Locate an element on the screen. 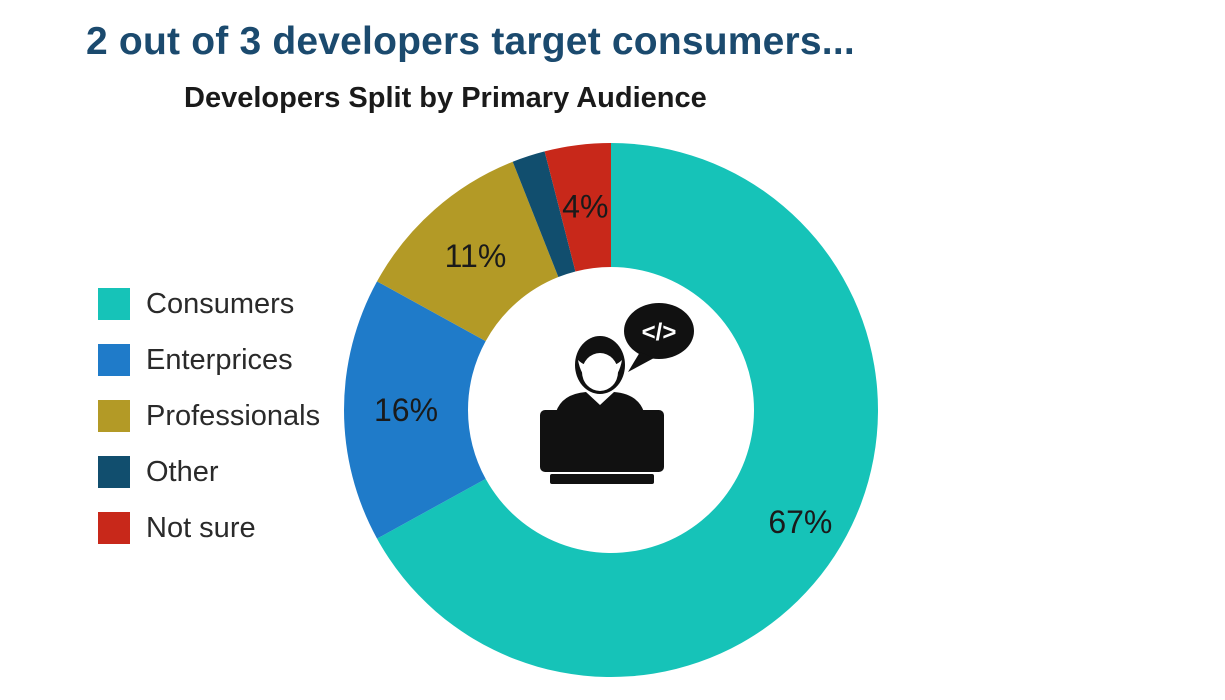 This screenshot has width=1225, height=700. legend-item: Consumers is located at coordinates (209, 304).